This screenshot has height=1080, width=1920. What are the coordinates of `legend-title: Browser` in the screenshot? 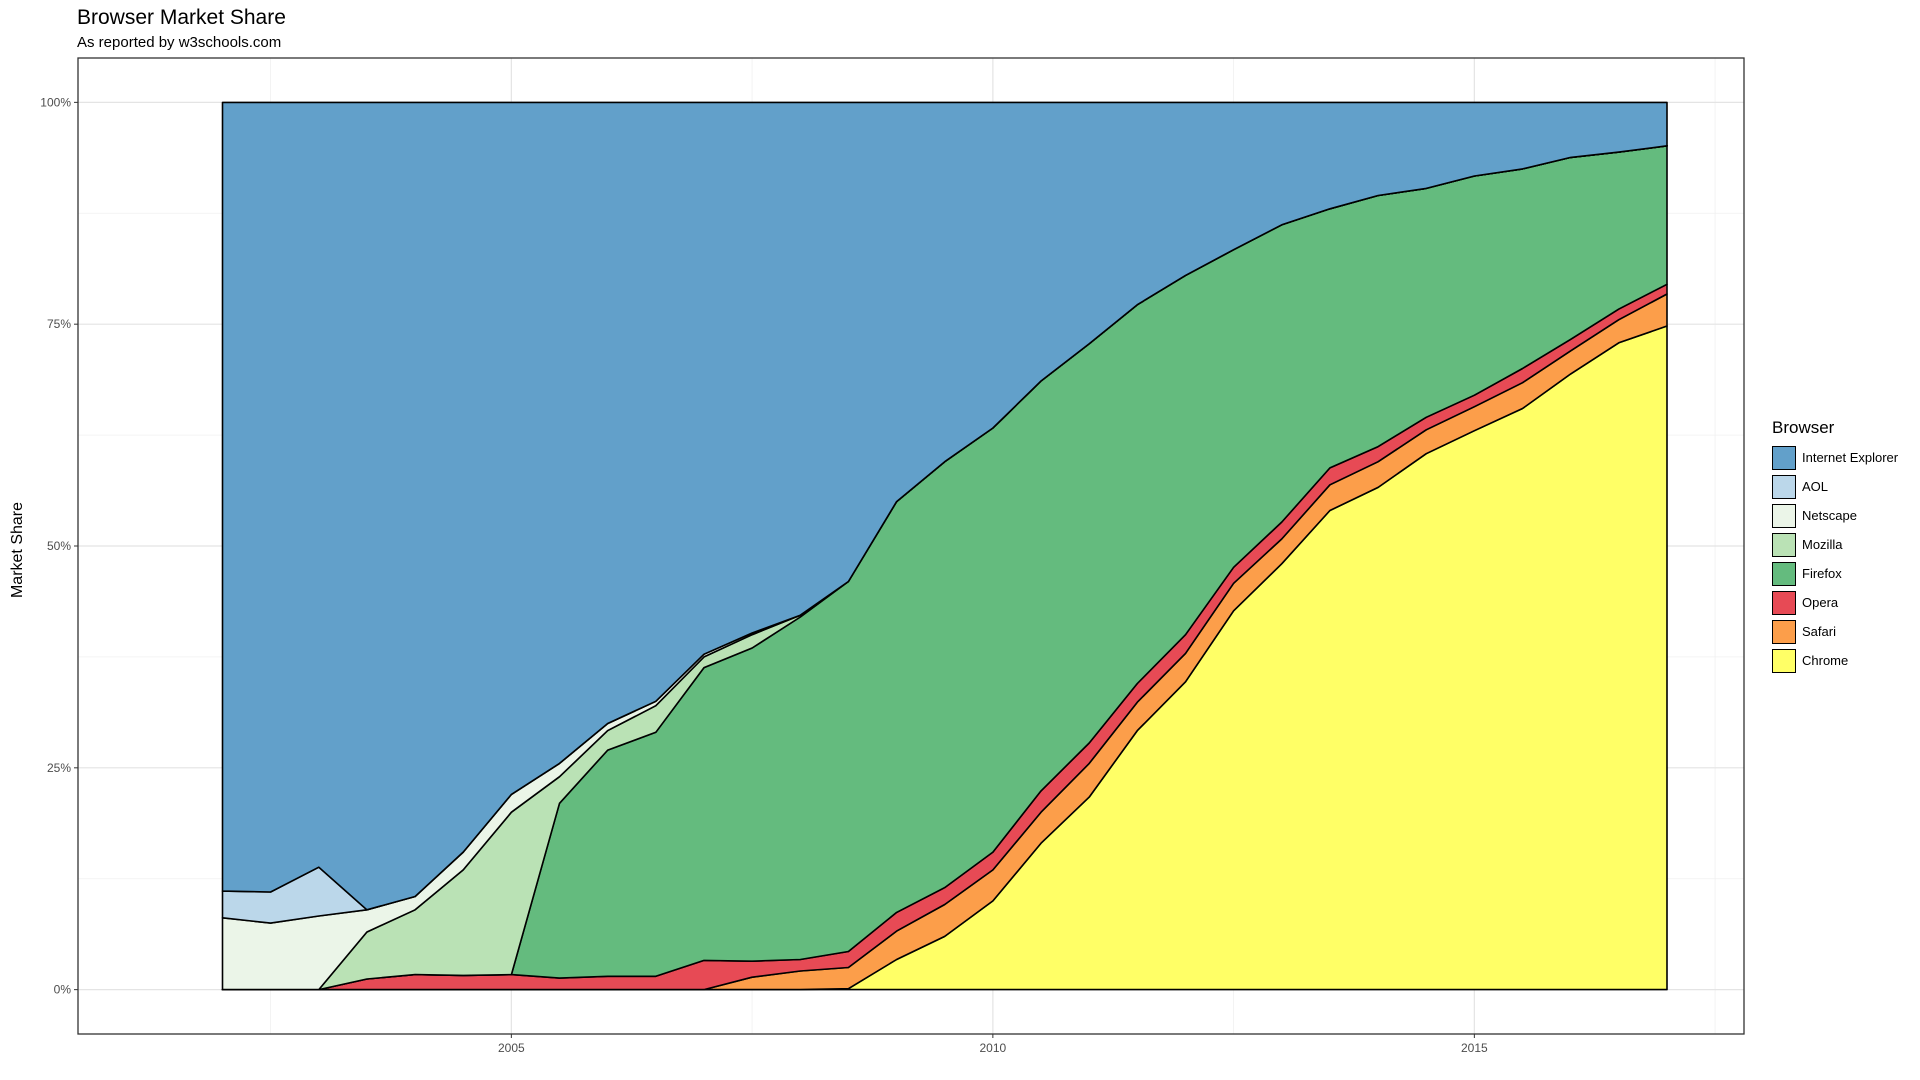 It's located at (1803, 427).